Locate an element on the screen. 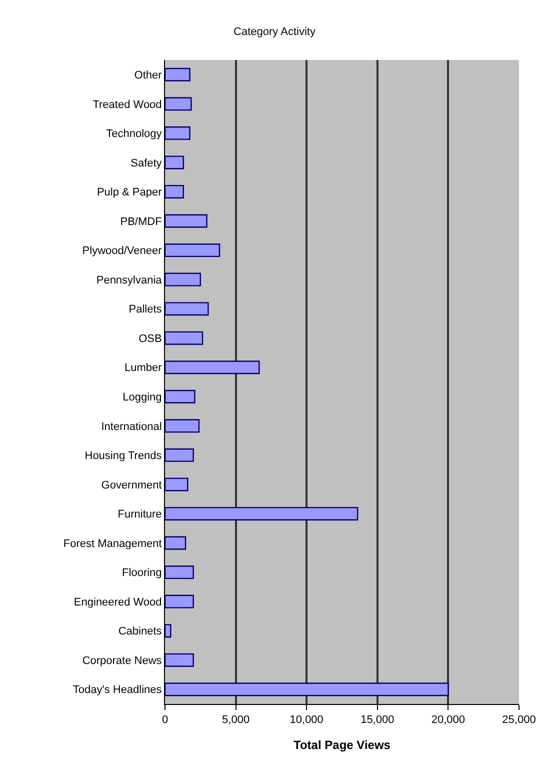 The height and width of the screenshot is (774, 549). y-tick-label: Today's Headlines is located at coordinates (117, 690).